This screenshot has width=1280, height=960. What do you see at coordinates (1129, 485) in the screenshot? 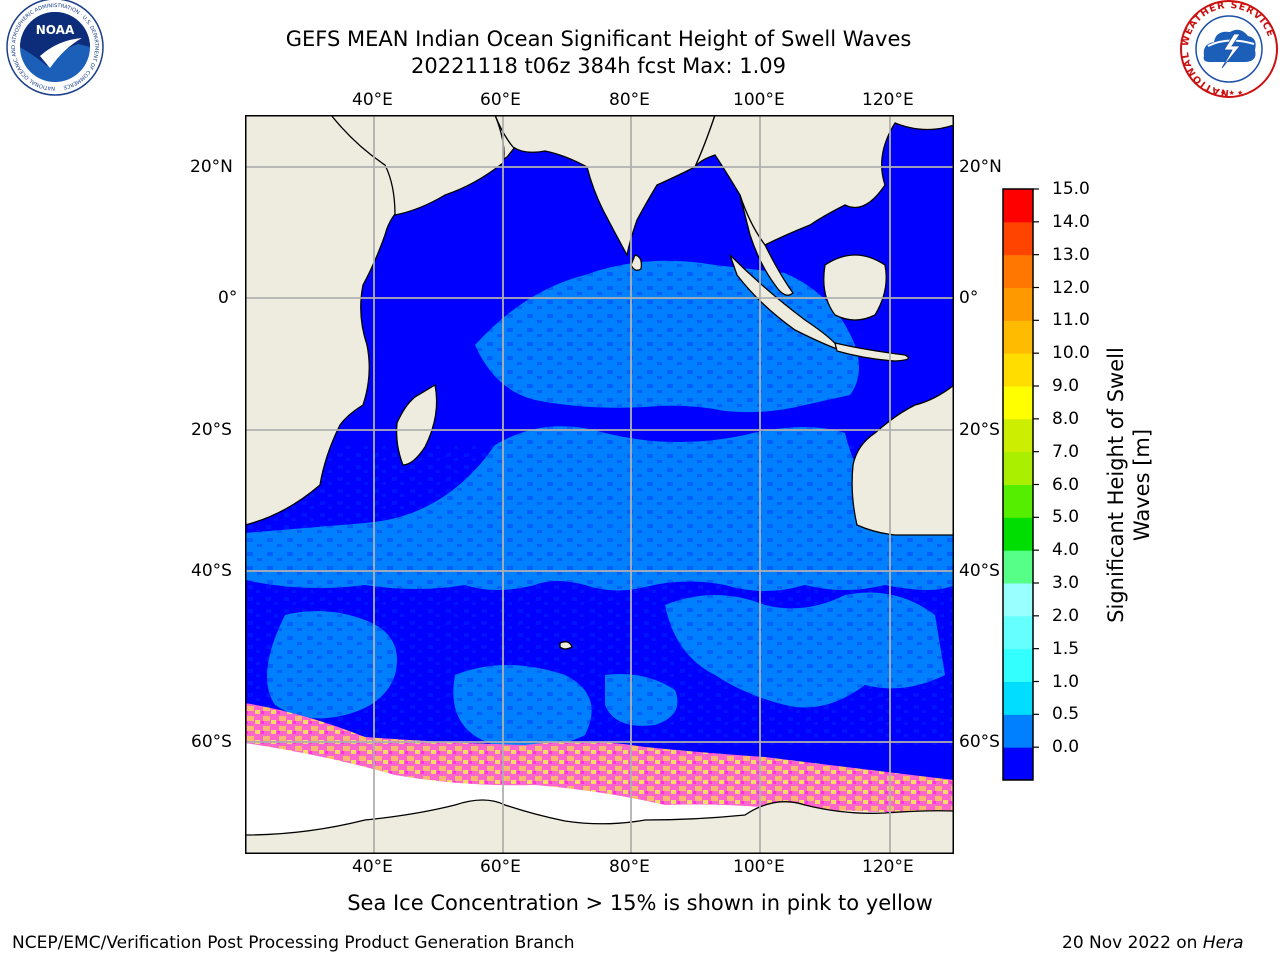
I see `colorbar-title: Significant Height of Swell Waves [m]` at bounding box center [1129, 485].